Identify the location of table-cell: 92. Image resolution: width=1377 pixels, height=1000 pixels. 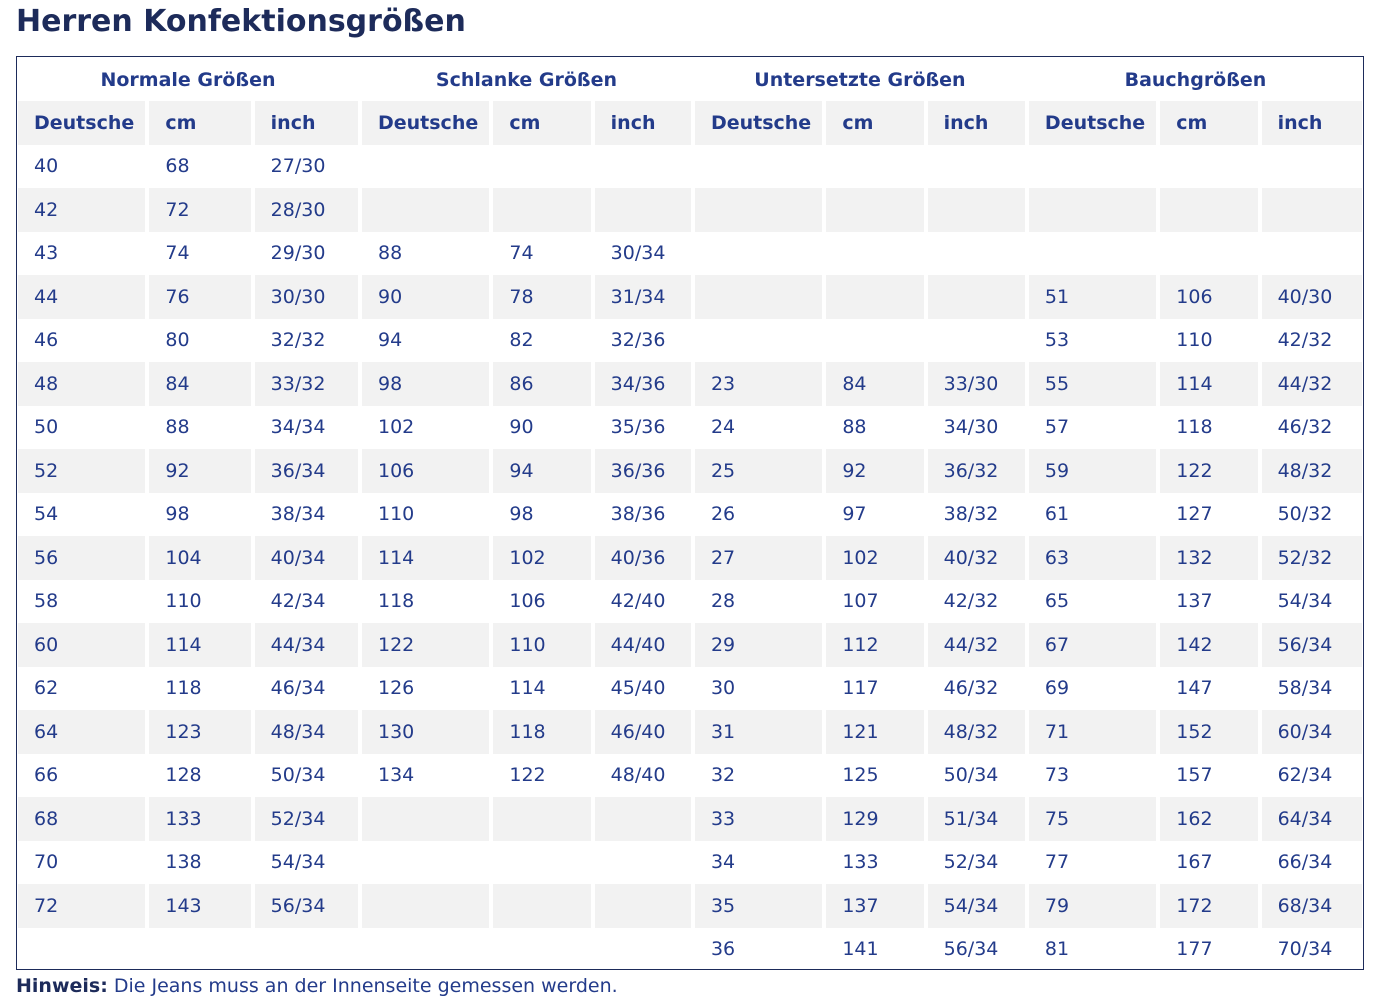
(200, 471).